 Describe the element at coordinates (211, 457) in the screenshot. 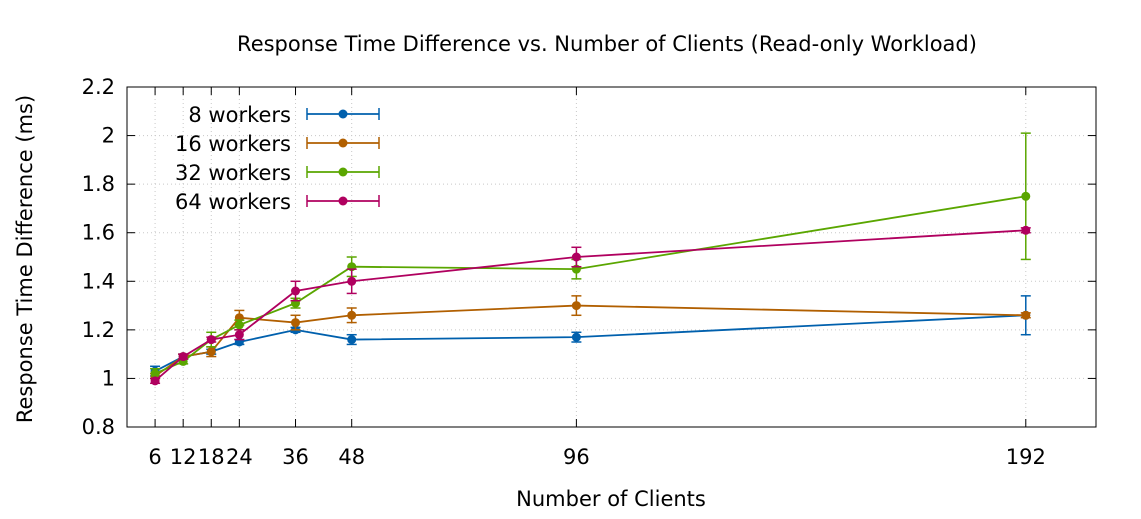

I see `x-tick-label: 18` at that location.